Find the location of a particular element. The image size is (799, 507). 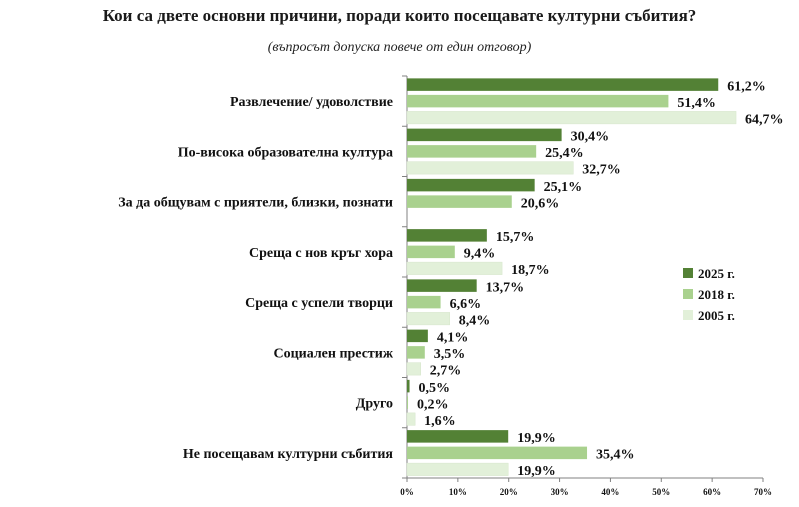

data-label: 61,2% is located at coordinates (746, 86).